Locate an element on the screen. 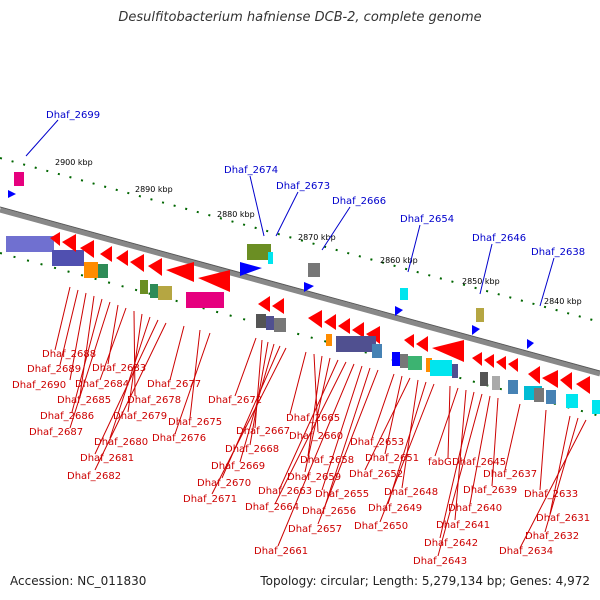 The width and height of the screenshot is (600, 600). gene-label-bottom: Dhaf_2643 is located at coordinates (440, 561).